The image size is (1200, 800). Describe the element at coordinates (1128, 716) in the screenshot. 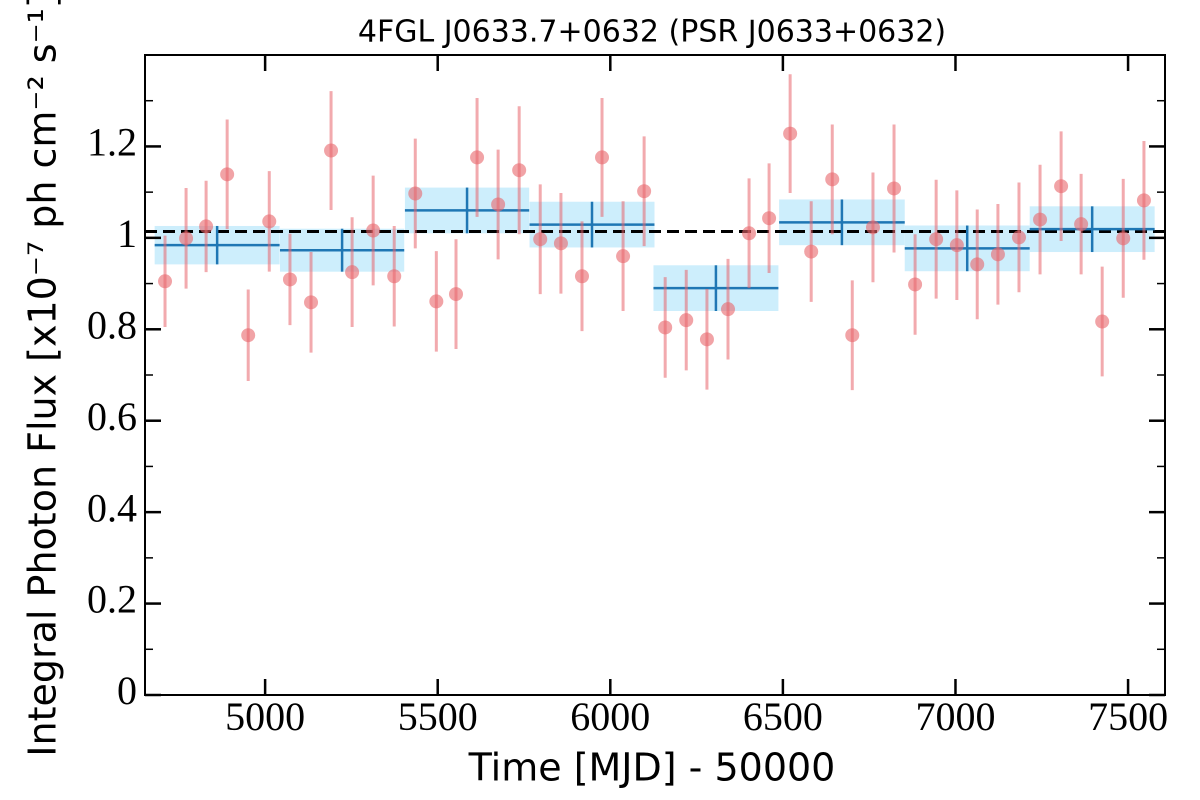

I see `x-tick-label: 7500` at that location.